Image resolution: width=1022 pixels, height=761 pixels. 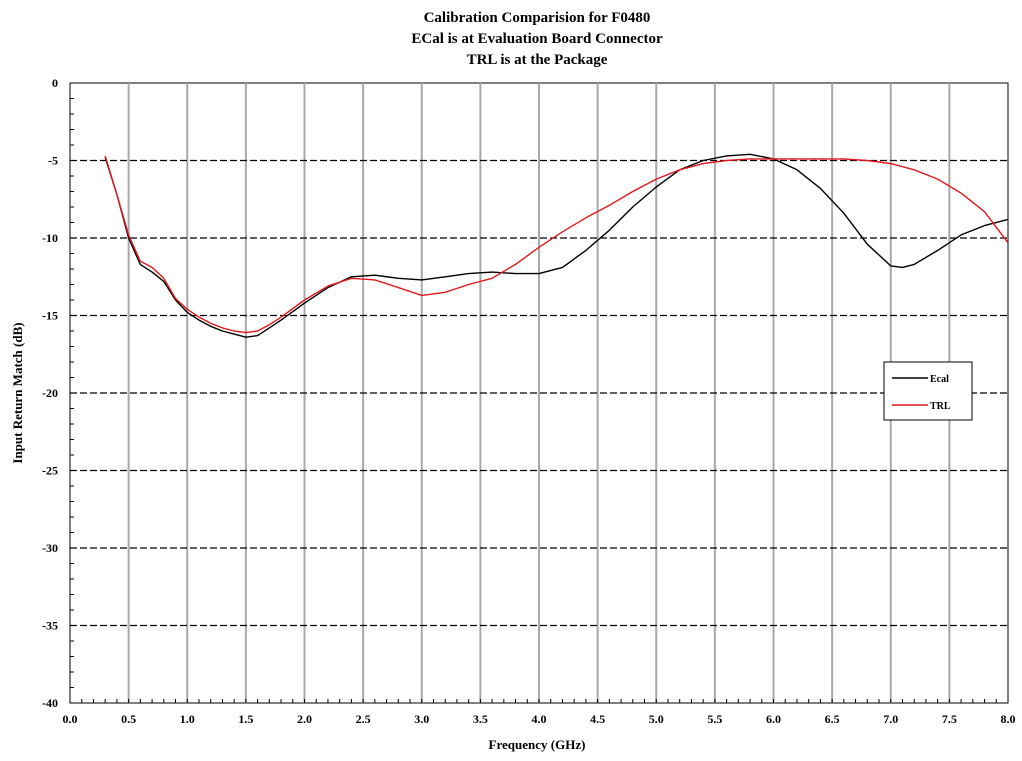 I want to click on legend: Ecal TRL, so click(x=928, y=391).